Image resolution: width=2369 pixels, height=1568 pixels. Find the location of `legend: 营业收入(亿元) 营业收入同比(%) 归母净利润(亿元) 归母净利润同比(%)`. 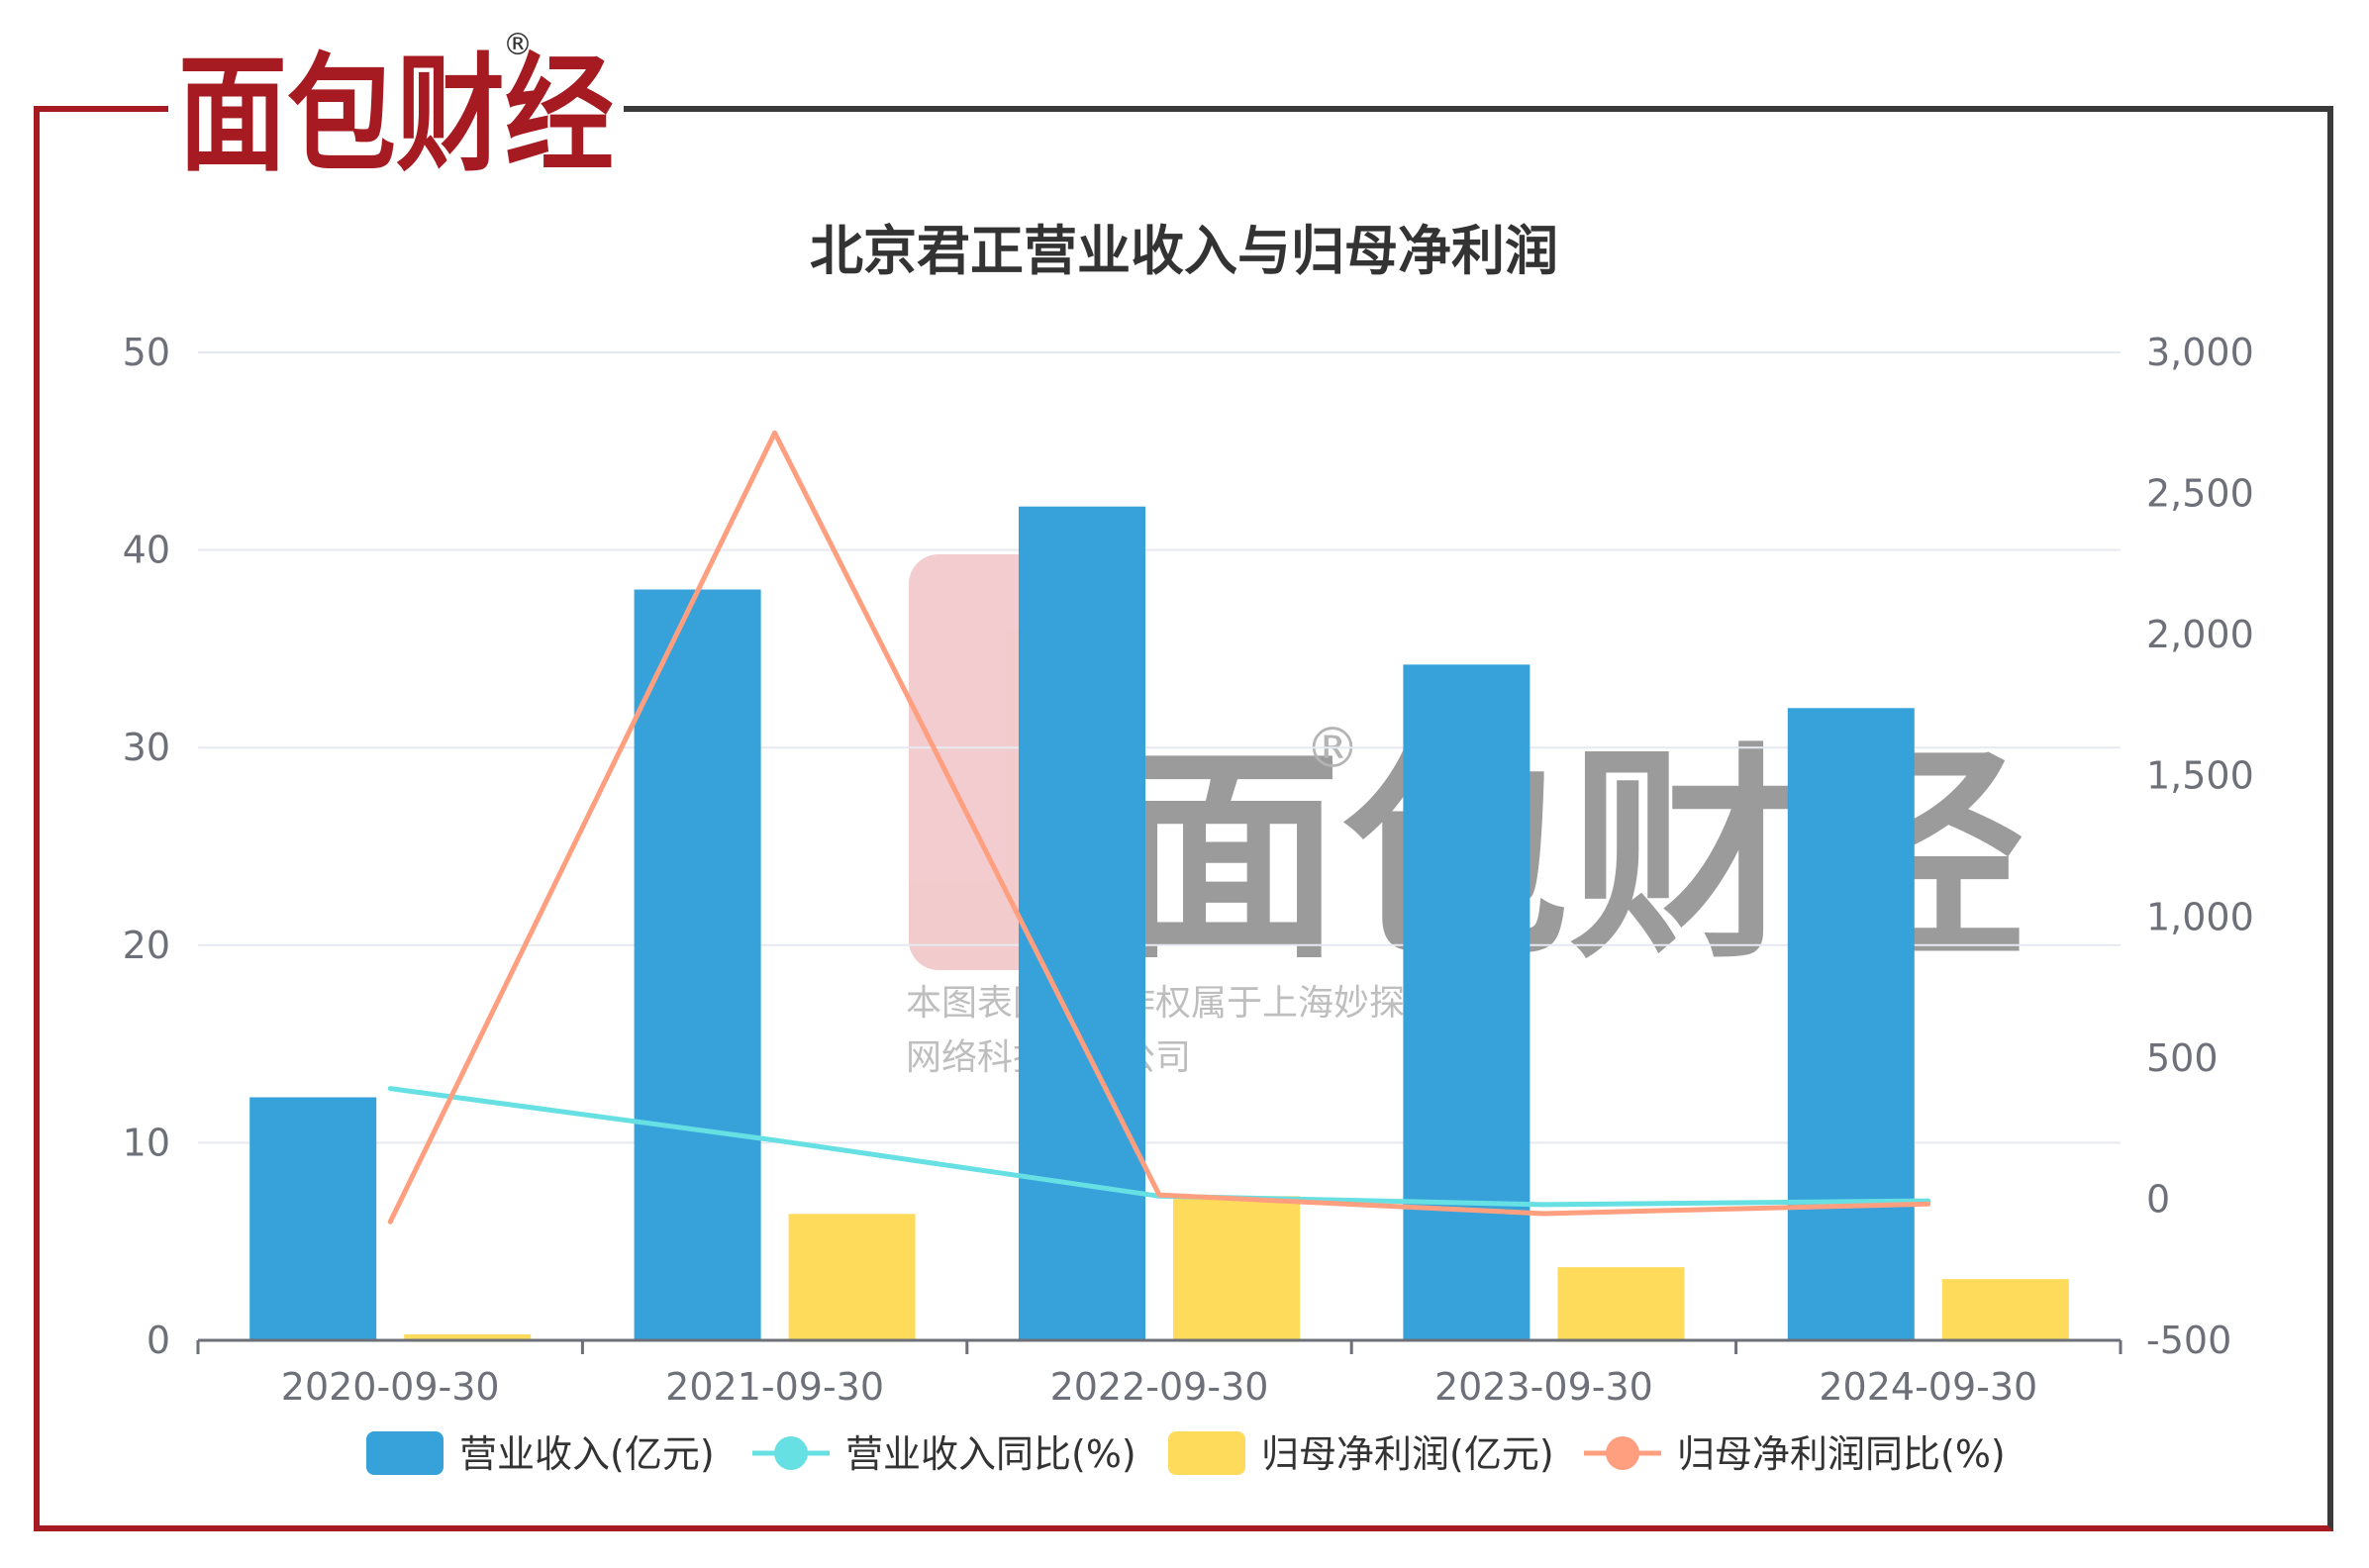

legend: 营业收入(亿元) 营业收入同比(%) 归母净利润(亿元) 归母净利润同比(%) is located at coordinates (1186, 1453).